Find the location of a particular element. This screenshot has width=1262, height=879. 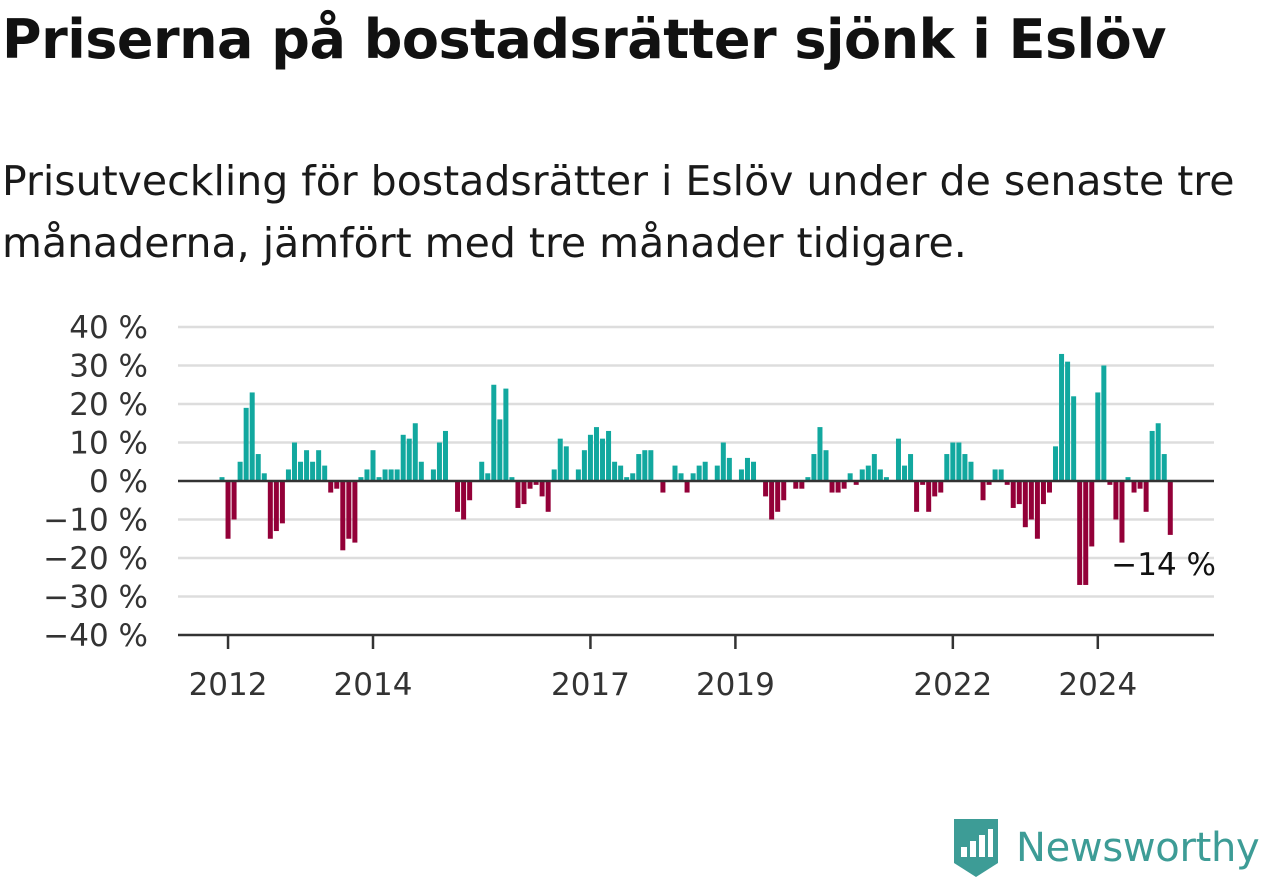

y-axis-labels: 40 %30 %20 %10 %0 %−10 %−20 %−30 %−40 % is located at coordinates (95, 482).